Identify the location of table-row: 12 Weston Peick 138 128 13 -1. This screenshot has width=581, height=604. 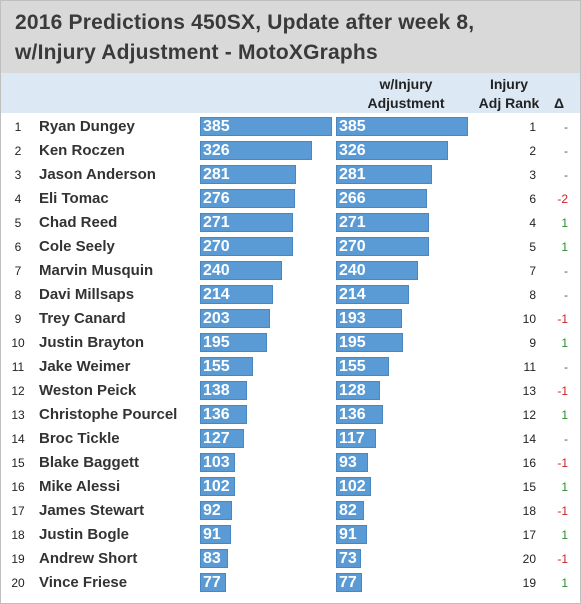
(290, 391).